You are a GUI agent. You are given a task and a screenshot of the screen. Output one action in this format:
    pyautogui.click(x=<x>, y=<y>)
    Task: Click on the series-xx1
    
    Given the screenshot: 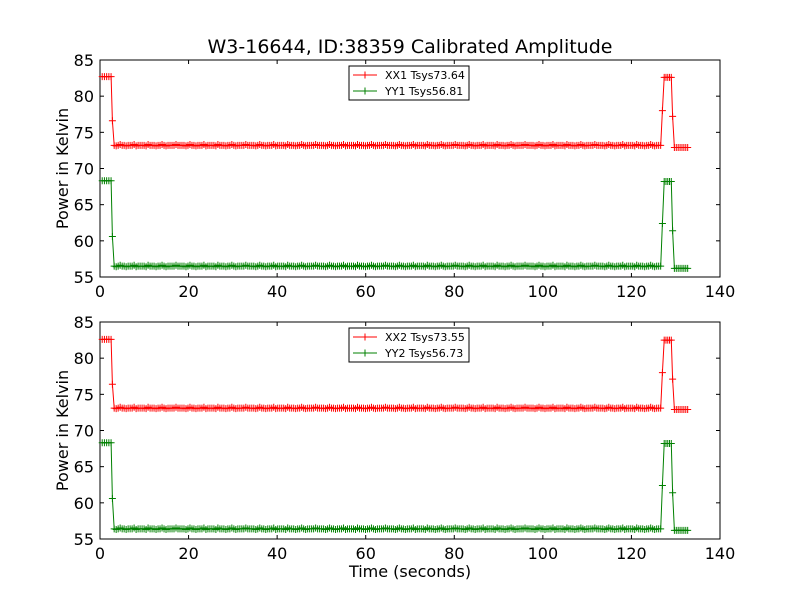 What is the action you would take?
    pyautogui.click(x=395, y=112)
    